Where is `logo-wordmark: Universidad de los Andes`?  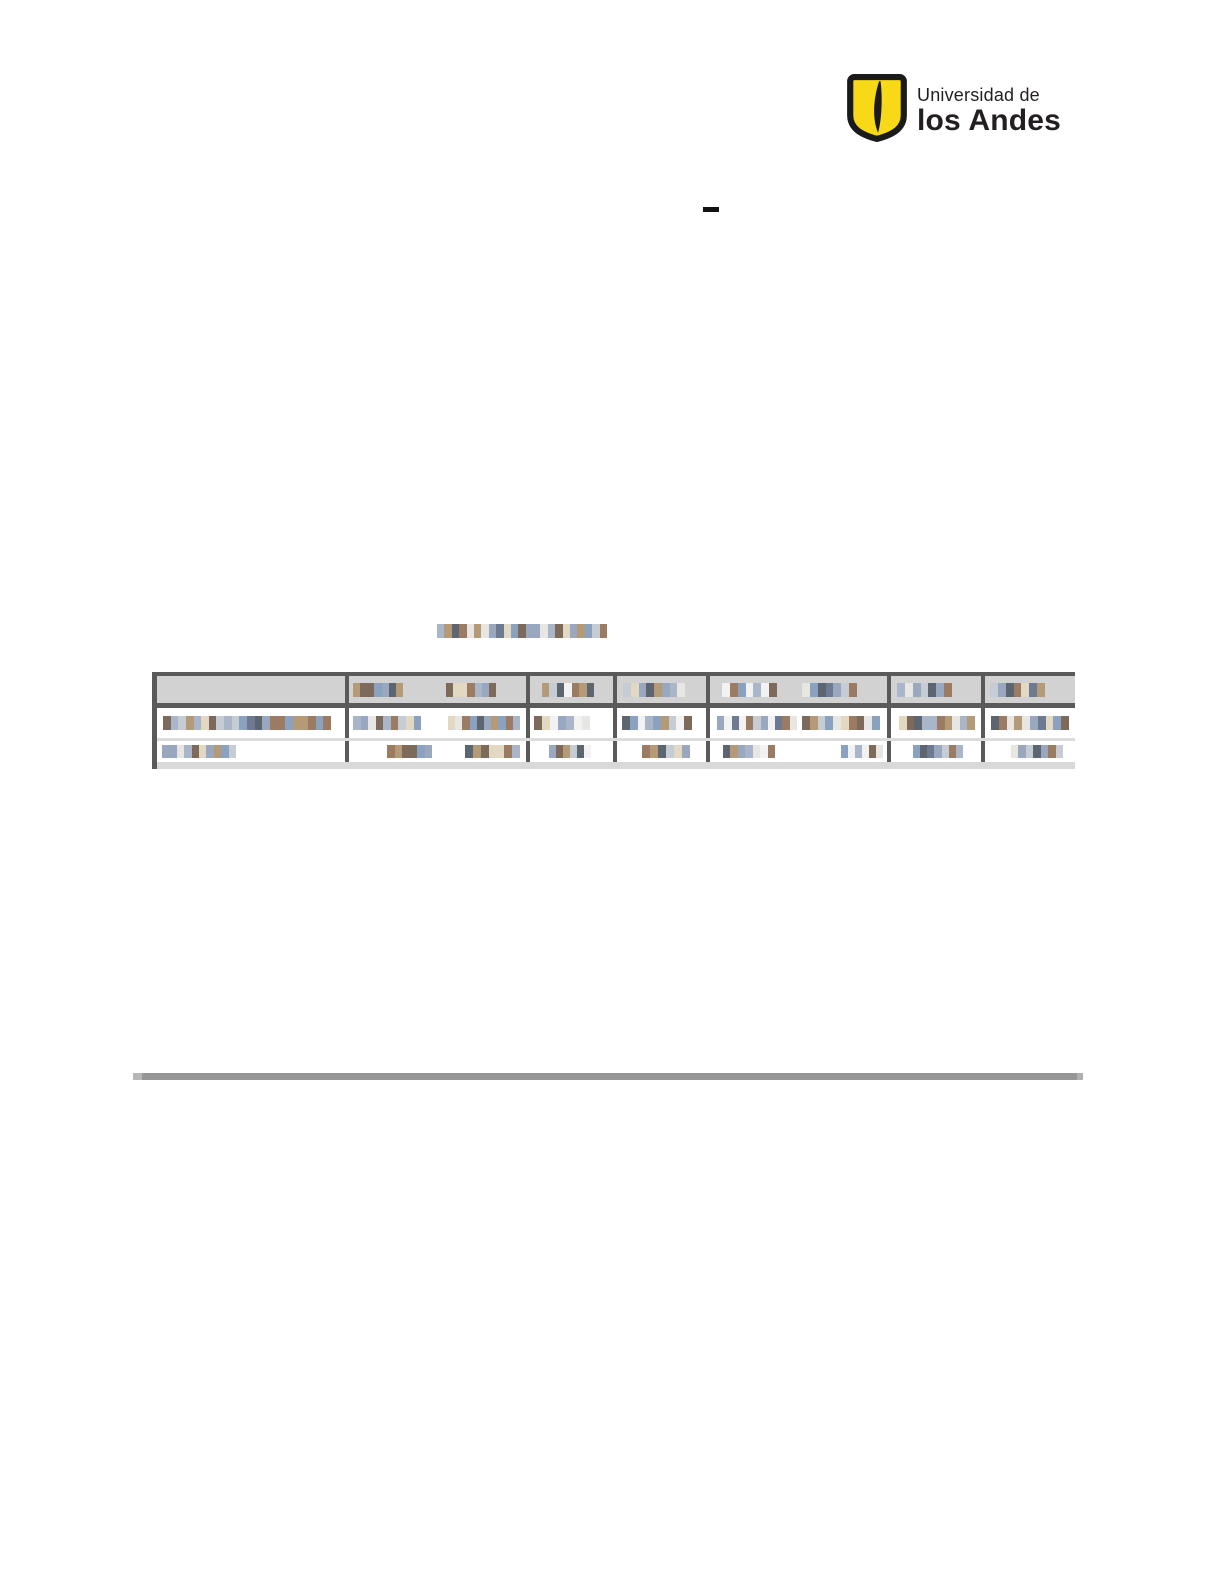 logo-wordmark: Universidad de los Andes is located at coordinates (989, 110).